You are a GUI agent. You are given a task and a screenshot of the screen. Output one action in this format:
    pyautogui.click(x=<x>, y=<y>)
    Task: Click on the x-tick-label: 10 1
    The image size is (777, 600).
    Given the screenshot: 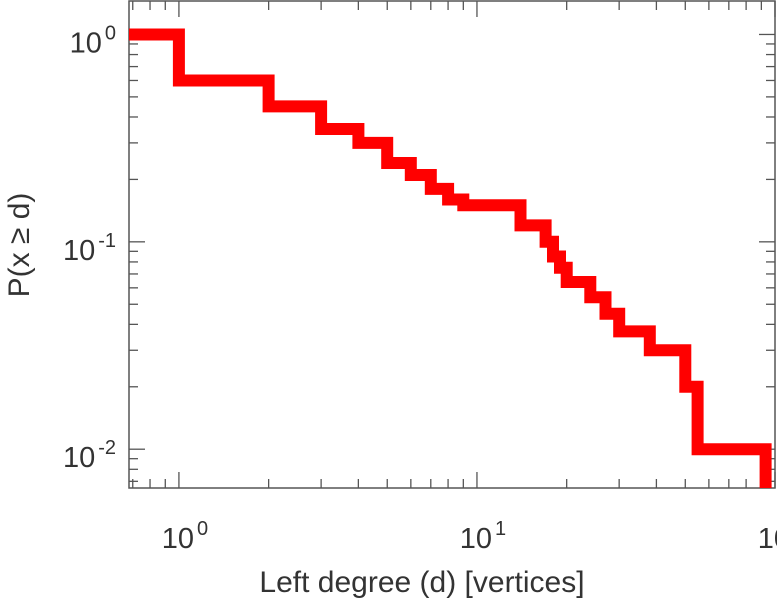 What is the action you would take?
    pyautogui.click(x=483, y=536)
    